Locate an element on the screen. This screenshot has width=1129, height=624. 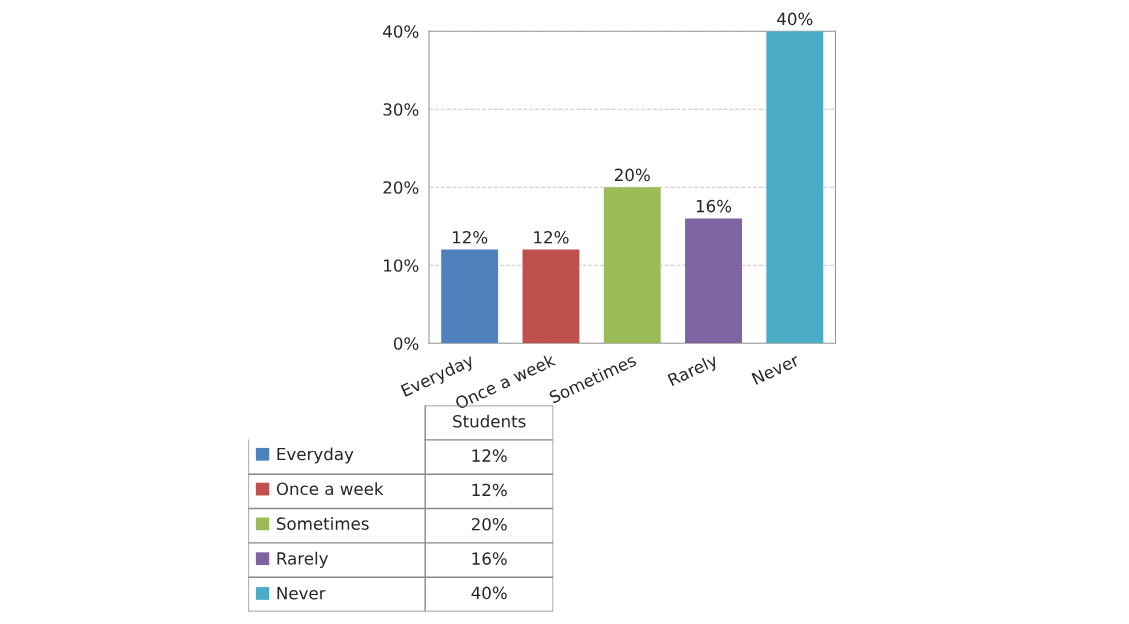
category-label: Sometimes is located at coordinates (322, 523).